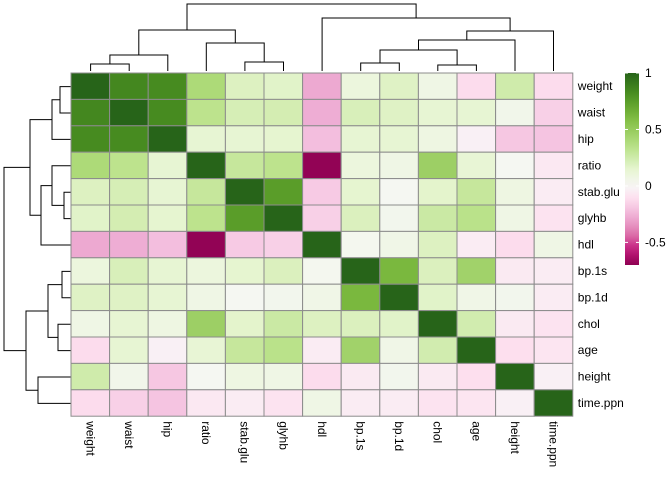  I want to click on row-label-stab.glu: stab.glu, so click(599, 192).